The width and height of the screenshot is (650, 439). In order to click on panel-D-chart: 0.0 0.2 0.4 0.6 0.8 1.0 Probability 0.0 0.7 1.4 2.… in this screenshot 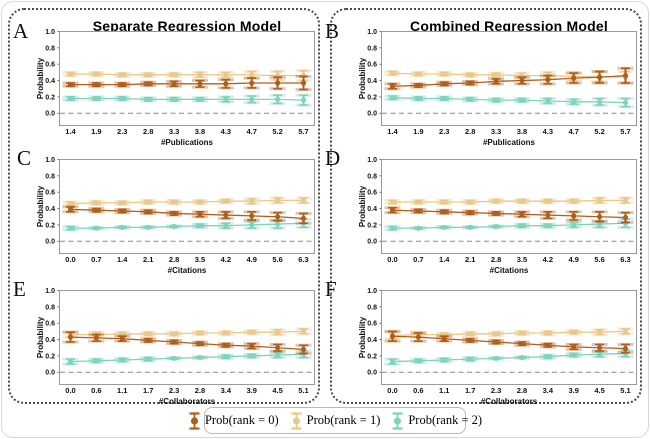, I will do `click(497, 216)`.